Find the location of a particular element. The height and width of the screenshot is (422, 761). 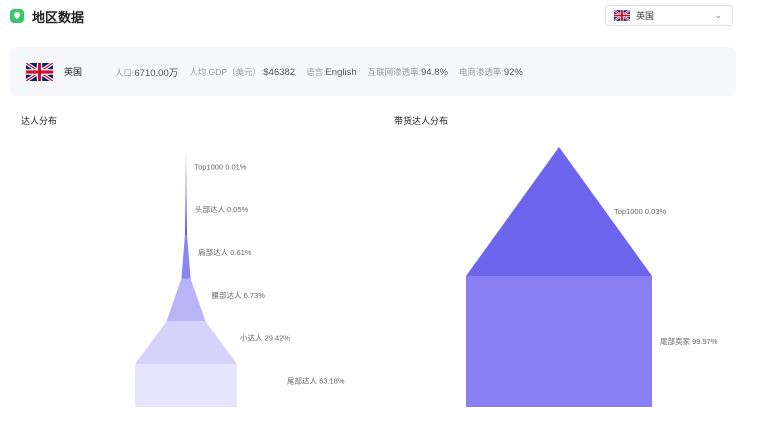

funnel-label: Top1000 0.03% is located at coordinates (640, 211).